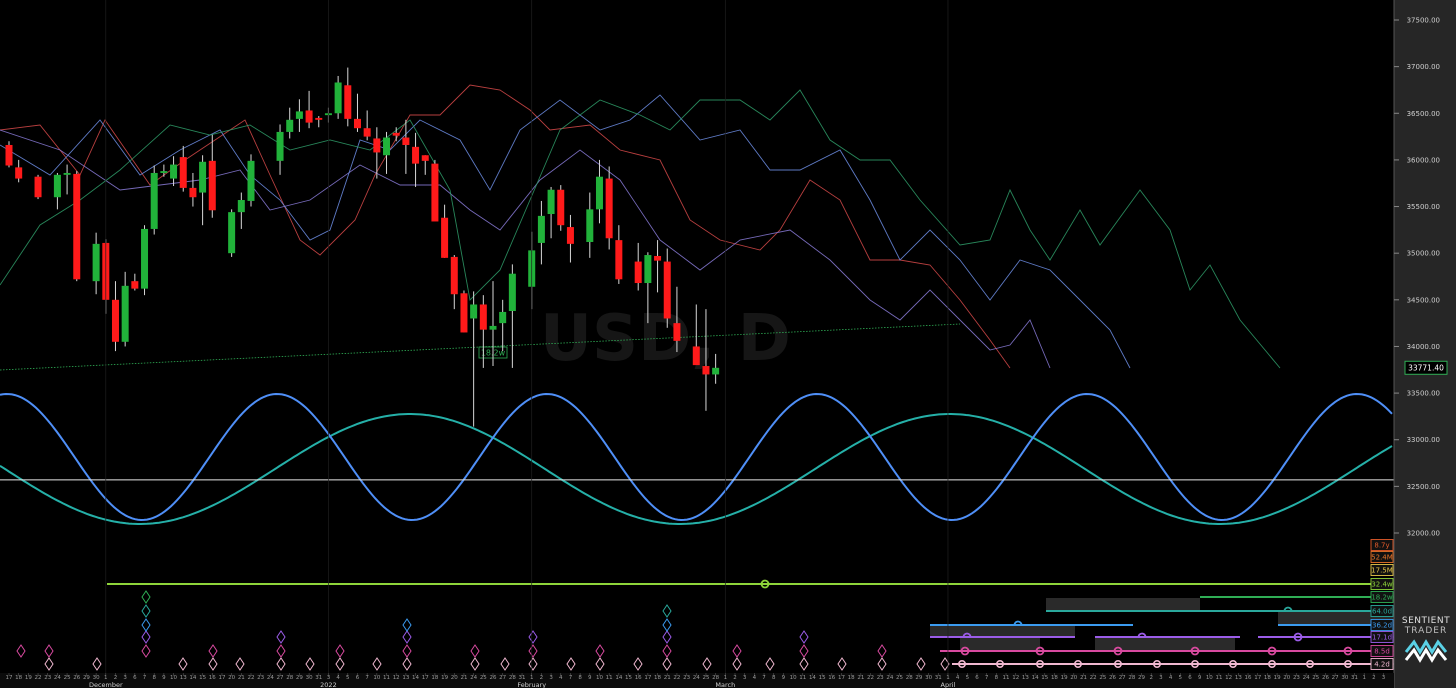 The height and width of the screenshot is (688, 1456). Describe the element at coordinates (909, 678) in the screenshot. I see `x-tick-label: 28` at that location.